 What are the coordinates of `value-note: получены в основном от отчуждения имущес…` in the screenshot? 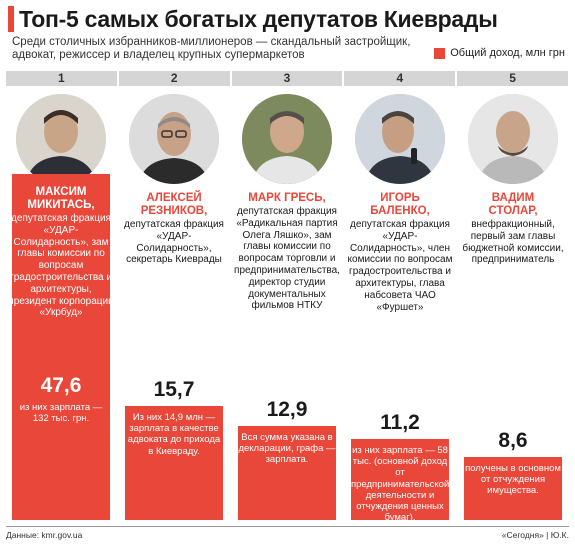 It's located at (513, 480).